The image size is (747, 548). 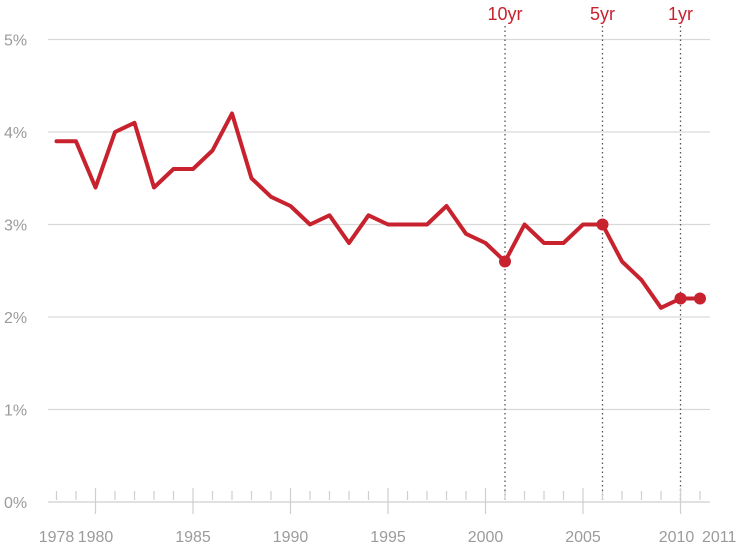 What do you see at coordinates (505, 261) in the screenshot?
I see `highlight-point-2001` at bounding box center [505, 261].